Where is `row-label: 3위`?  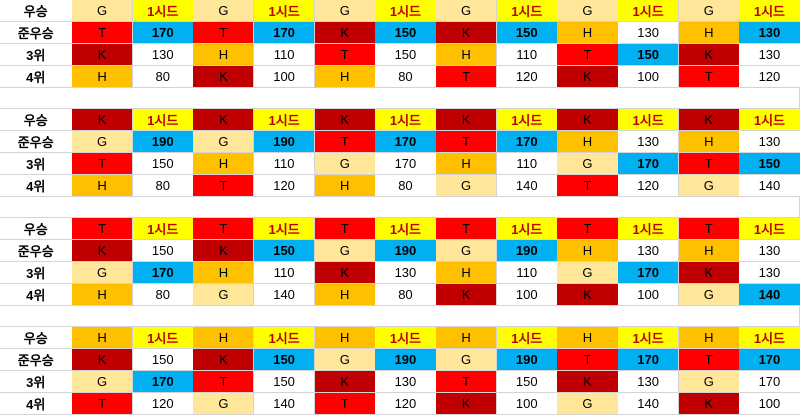
row-label: 3위 is located at coordinates (36, 273).